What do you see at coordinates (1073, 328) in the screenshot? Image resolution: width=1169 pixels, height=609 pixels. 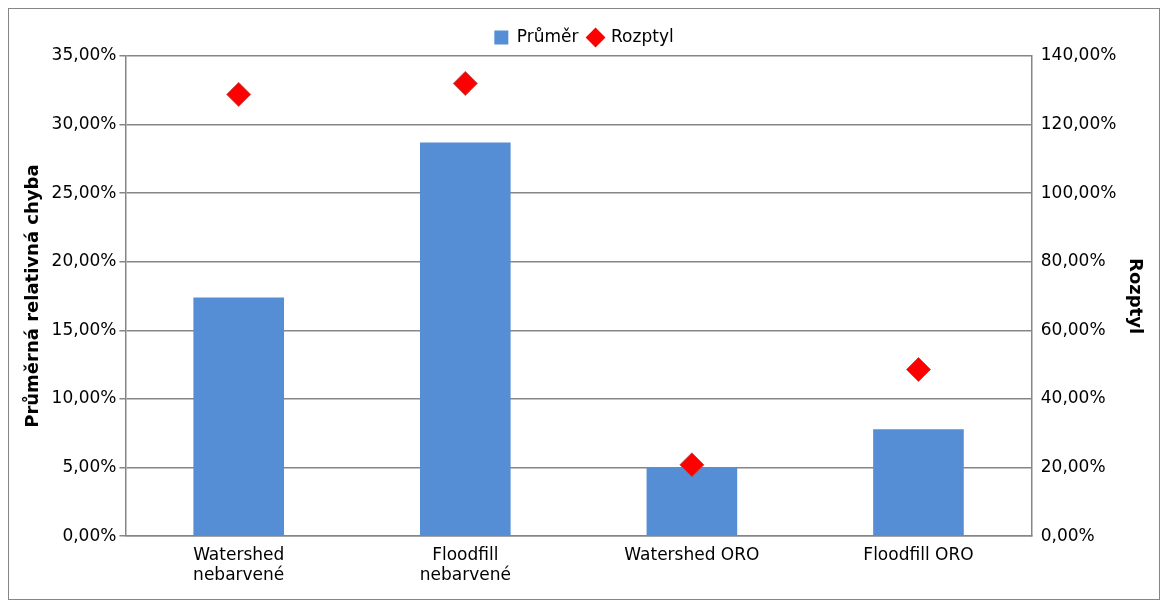 I see `y2-tick-label: 60,00%` at bounding box center [1073, 328].